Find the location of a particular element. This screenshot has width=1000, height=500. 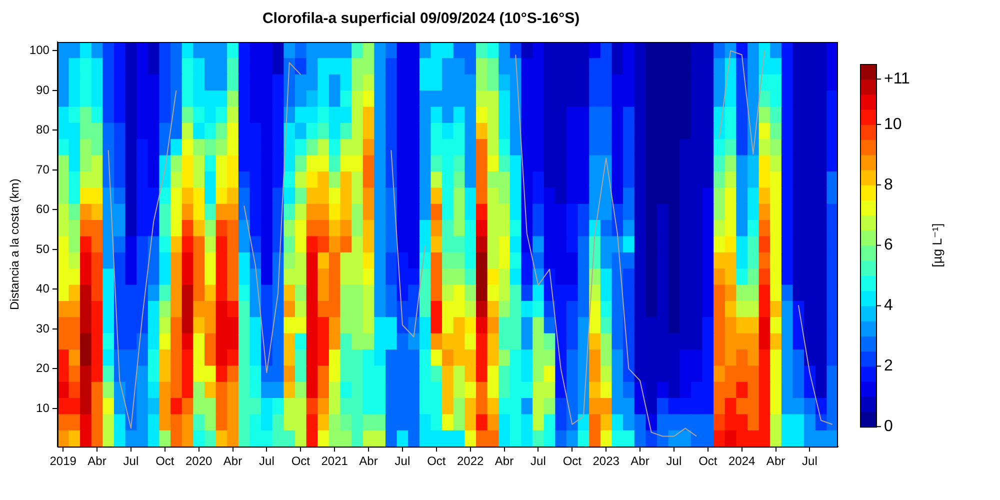

x-tick-label: 2024 is located at coordinates (742, 461).